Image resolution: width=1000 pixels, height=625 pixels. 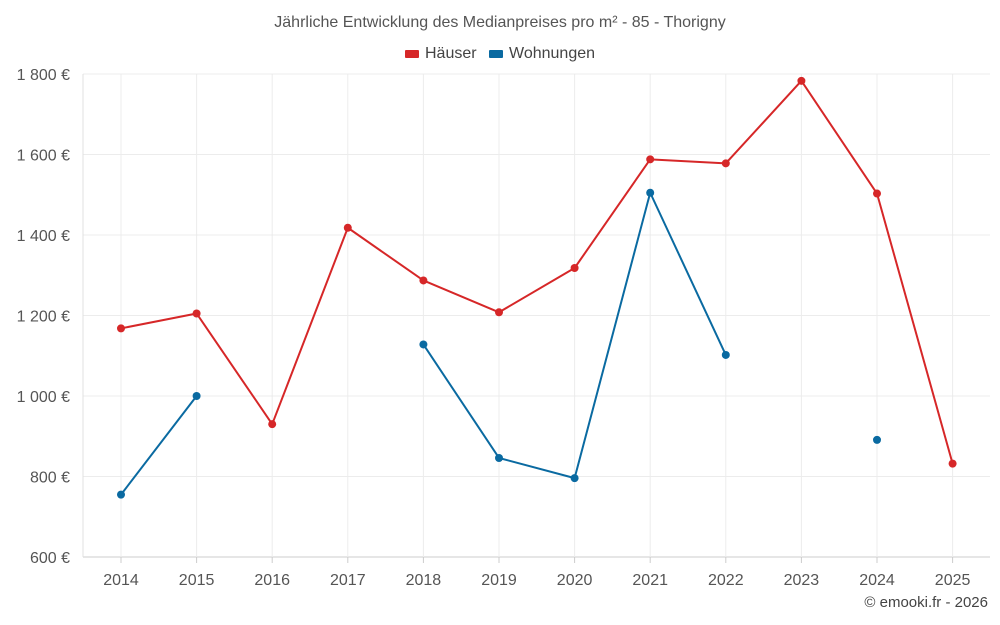 I want to click on x-tick-label: 2021, so click(x=650, y=580).